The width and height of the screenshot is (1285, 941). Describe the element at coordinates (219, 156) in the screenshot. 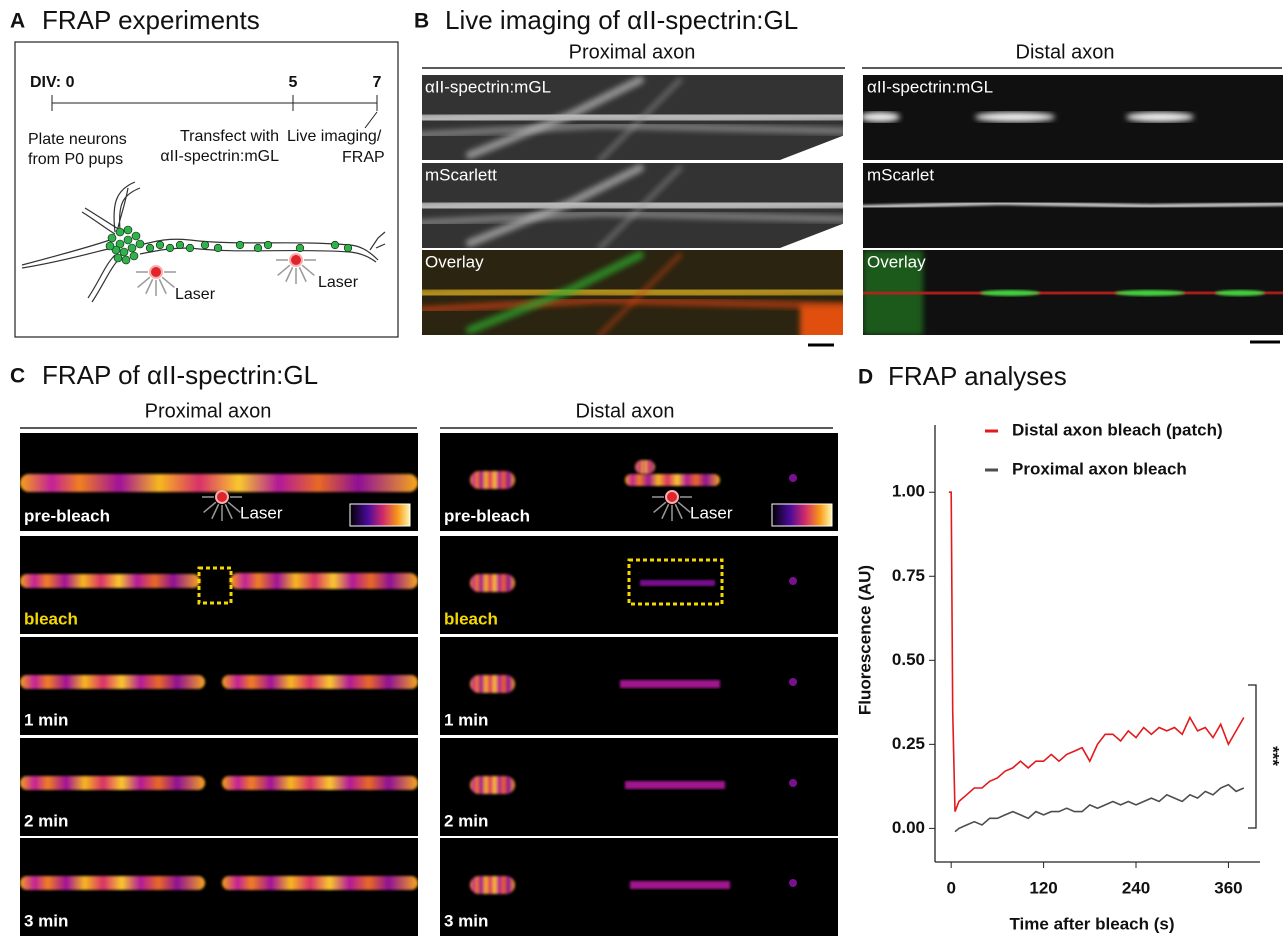

I see `timeline-note: αII-spectrin:mGL` at that location.